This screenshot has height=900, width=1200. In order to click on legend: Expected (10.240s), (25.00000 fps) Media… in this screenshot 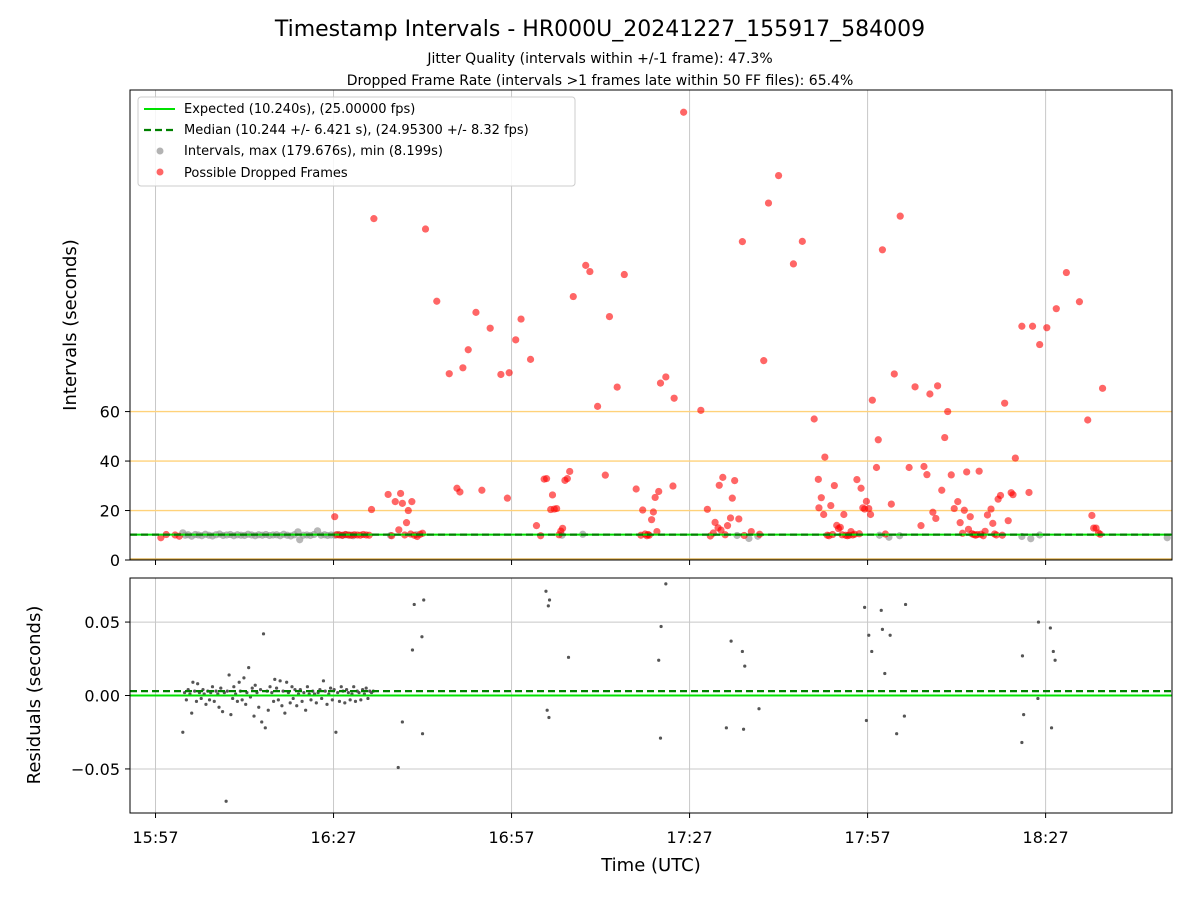, I will do `click(356, 141)`.